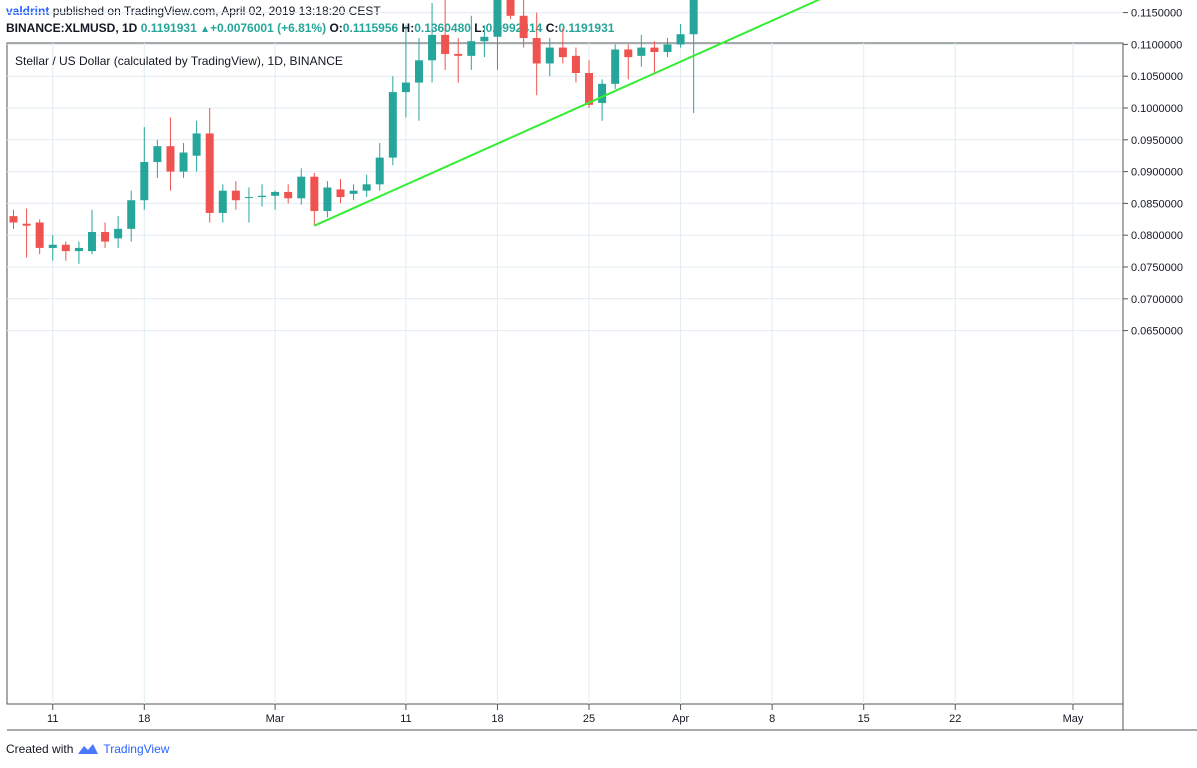 This screenshot has width=1197, height=768. Describe the element at coordinates (370, 28) in the screenshot. I see `open-value: 0.1115956` at that location.